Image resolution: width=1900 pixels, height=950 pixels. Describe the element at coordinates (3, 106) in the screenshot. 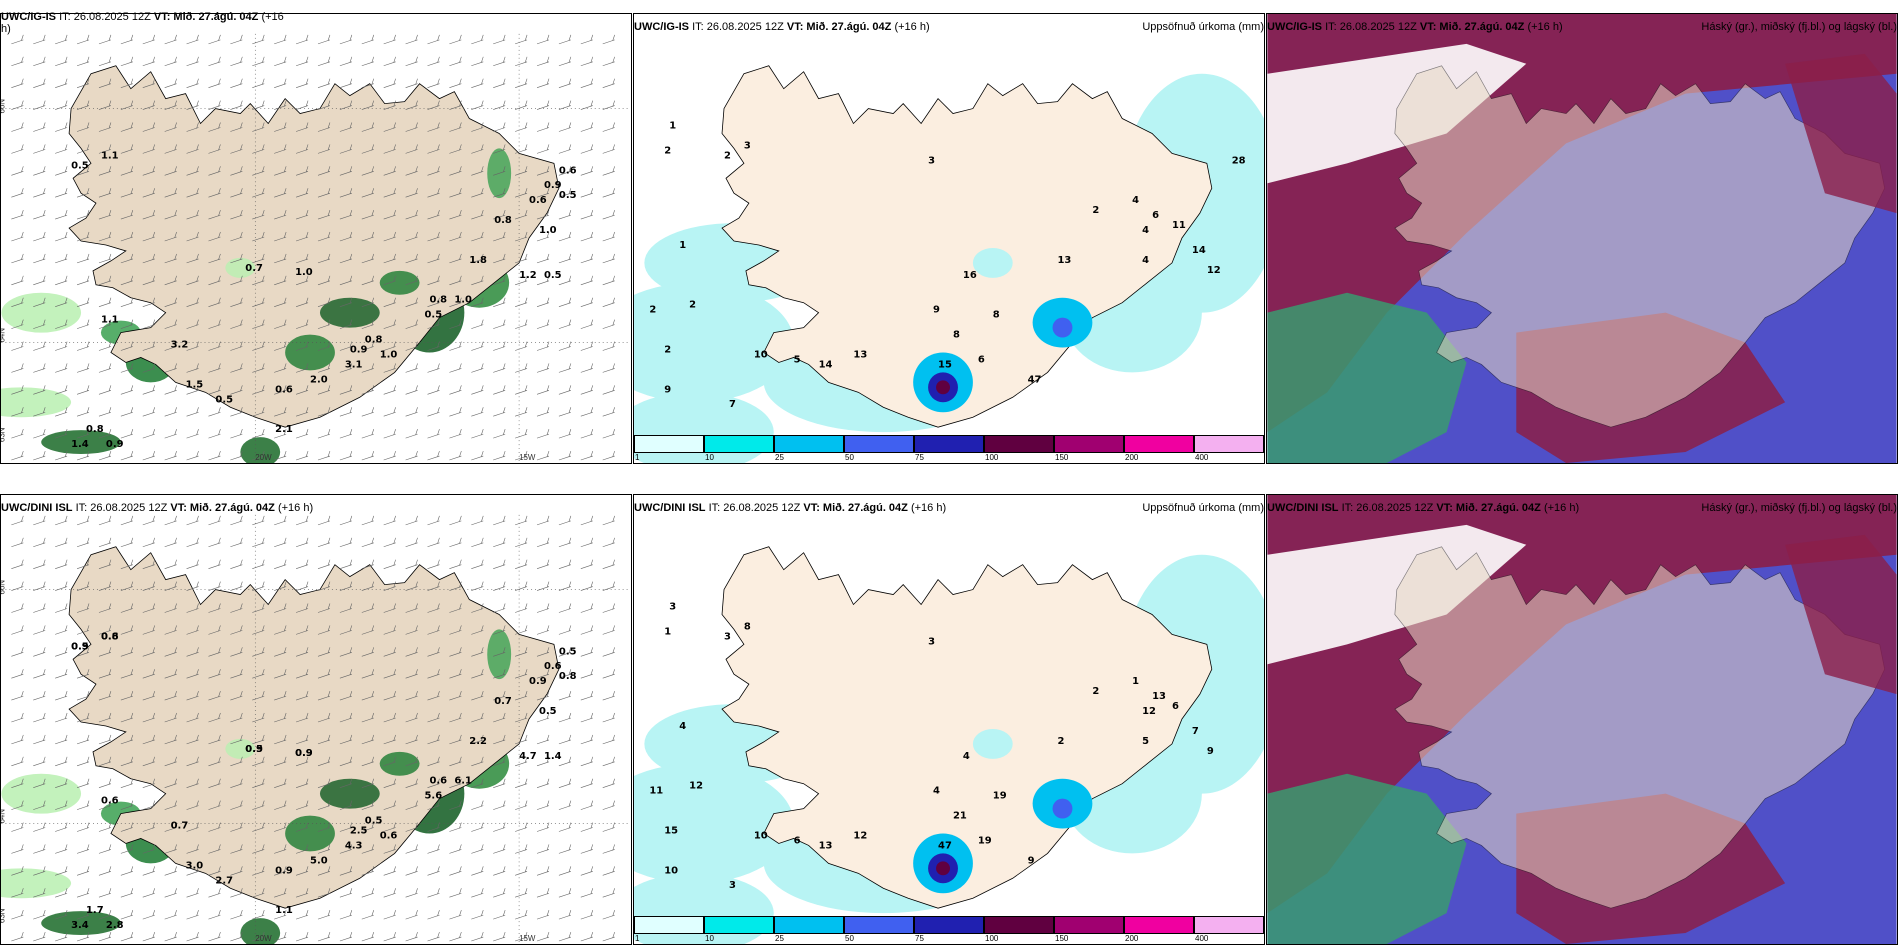

I see `grid-label-66n: 66N` at that location.